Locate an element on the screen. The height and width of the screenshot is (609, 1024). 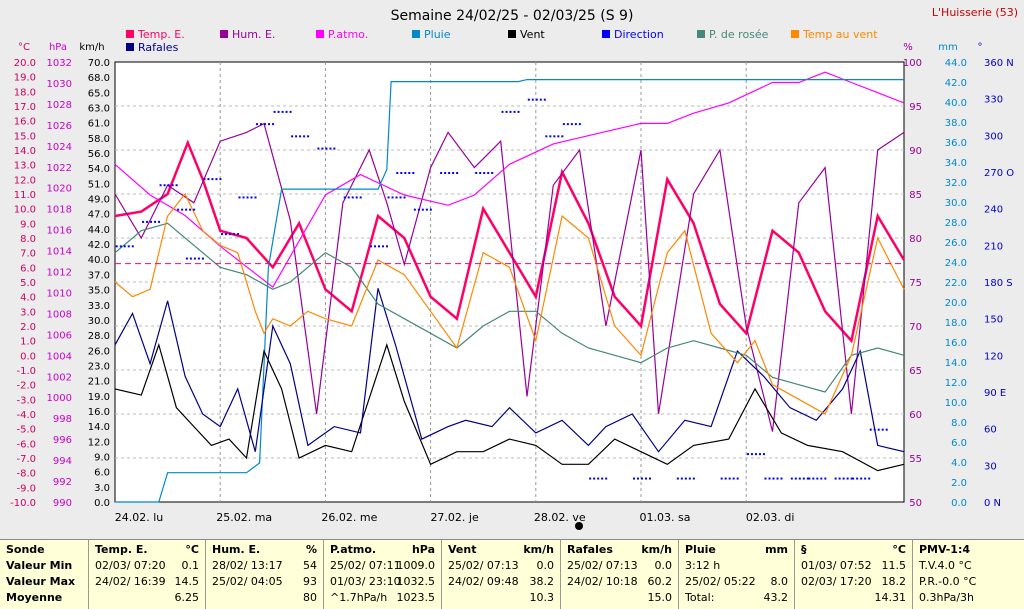
stats-unit: km/h is located at coordinates (656, 549).